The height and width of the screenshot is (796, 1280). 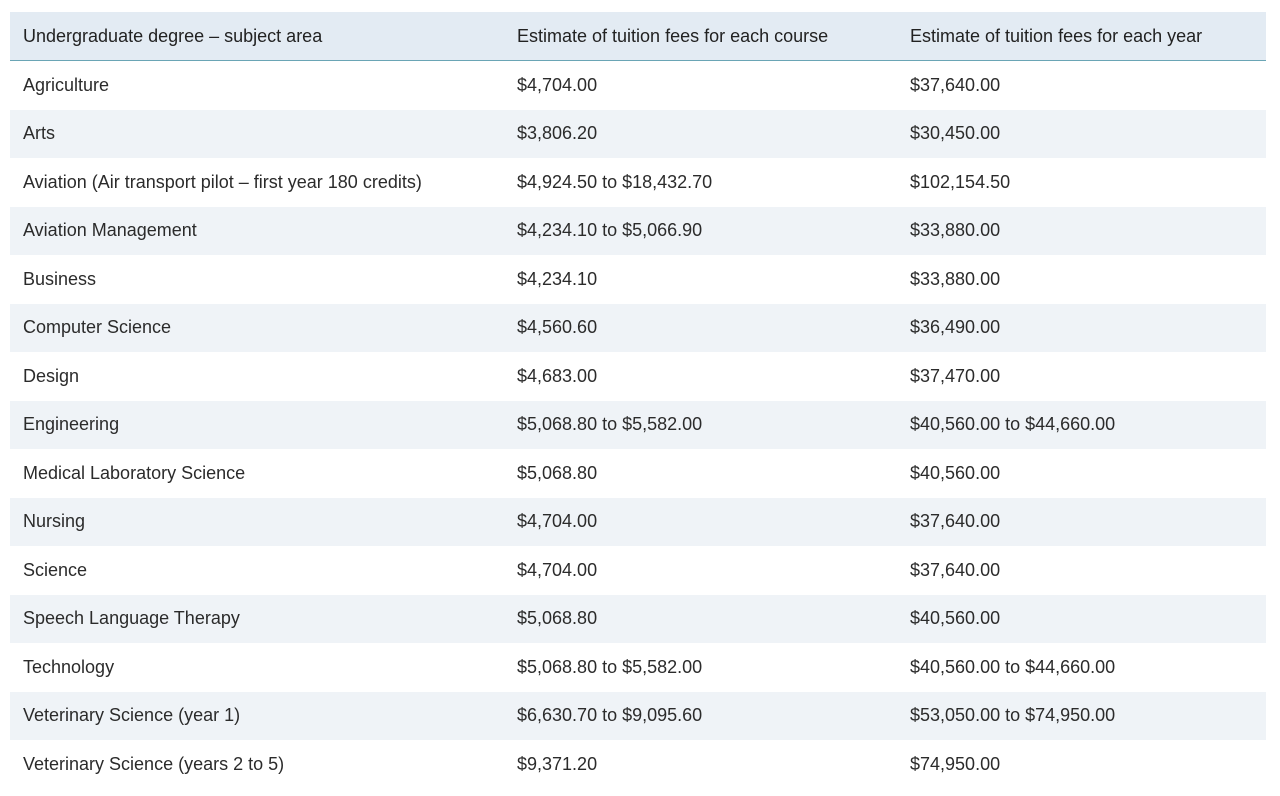 I want to click on table-row: Agriculture $4,704.00 $37,640.00, so click(x=638, y=85).